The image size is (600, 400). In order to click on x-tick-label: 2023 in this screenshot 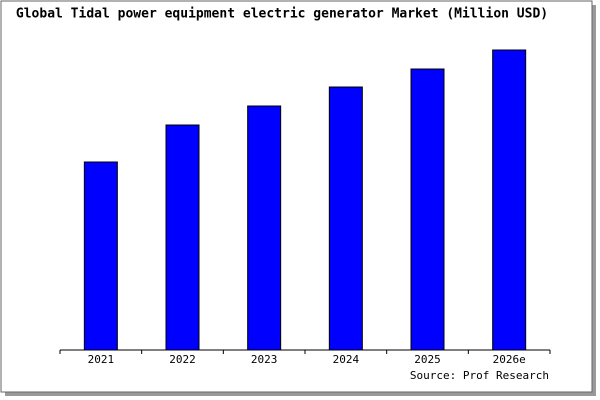, I will do `click(264, 359)`.